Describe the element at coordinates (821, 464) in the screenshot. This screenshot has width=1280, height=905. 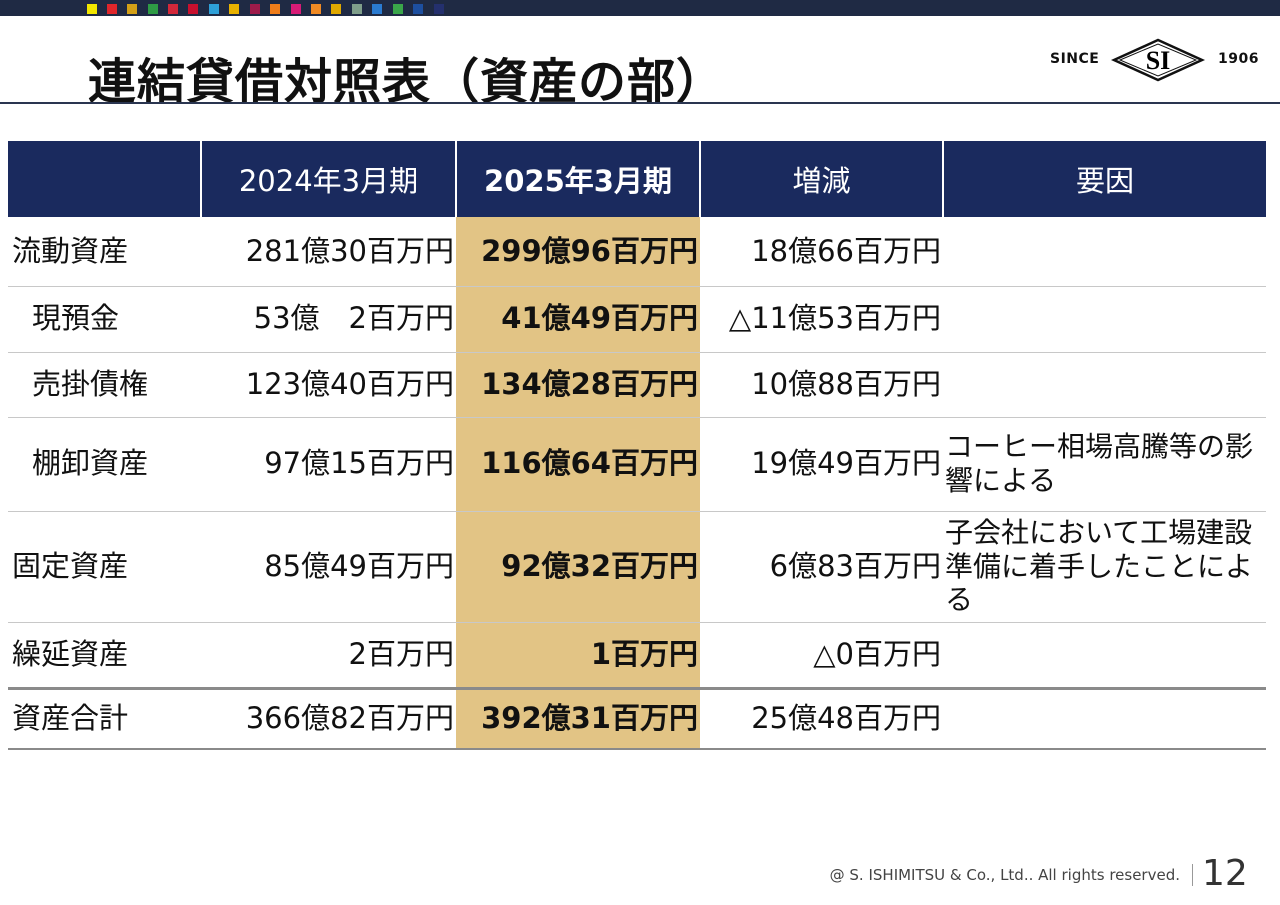
I see `value-cell: 19億49百万円` at that location.